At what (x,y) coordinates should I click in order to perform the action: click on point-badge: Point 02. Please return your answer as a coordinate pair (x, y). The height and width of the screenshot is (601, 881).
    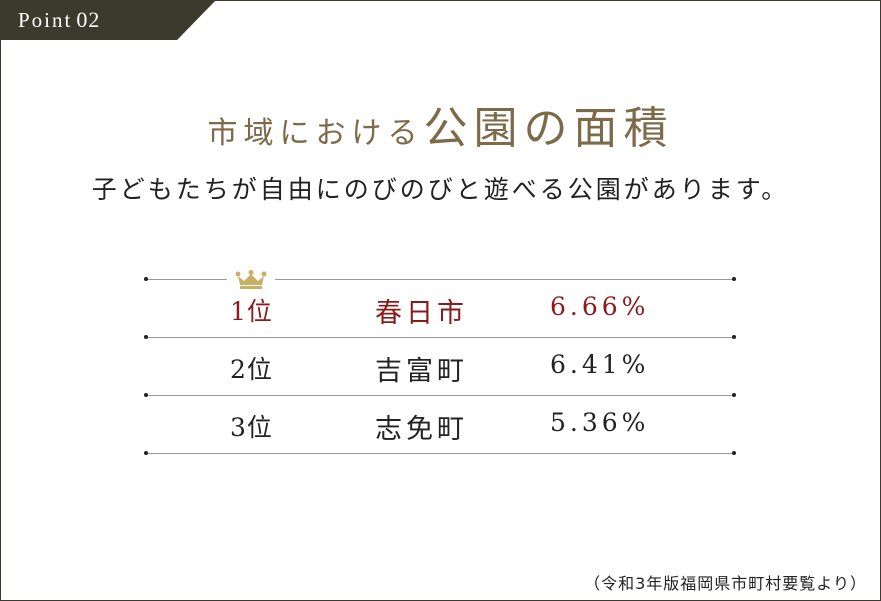
    Looking at the image, I should click on (108, 20).